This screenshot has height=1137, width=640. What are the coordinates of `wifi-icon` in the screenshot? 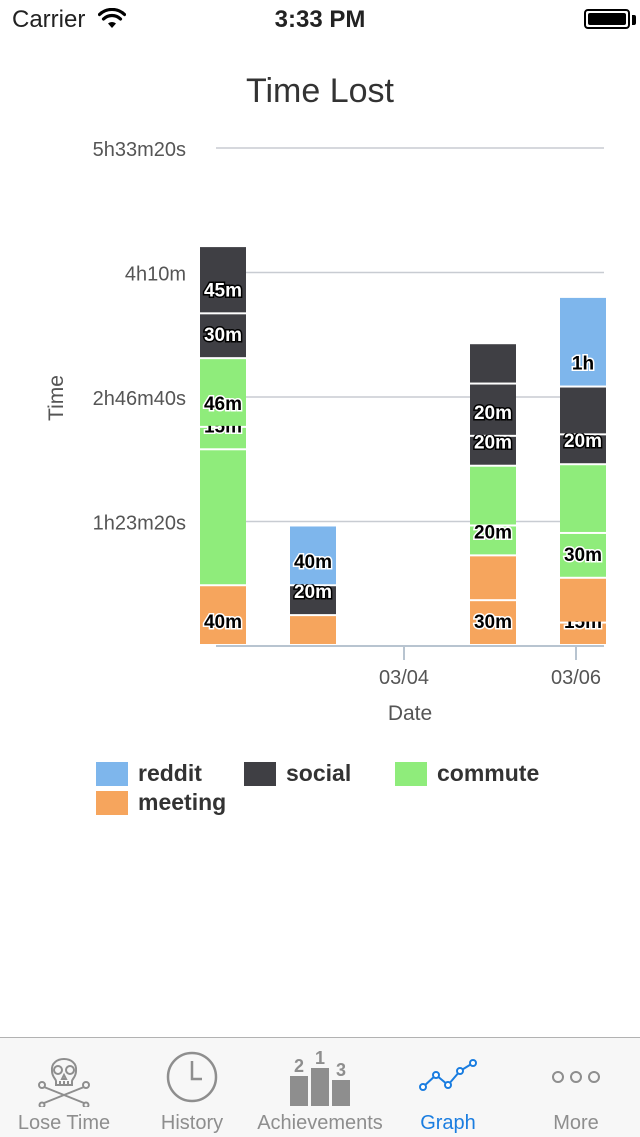 It's located at (112, 18).